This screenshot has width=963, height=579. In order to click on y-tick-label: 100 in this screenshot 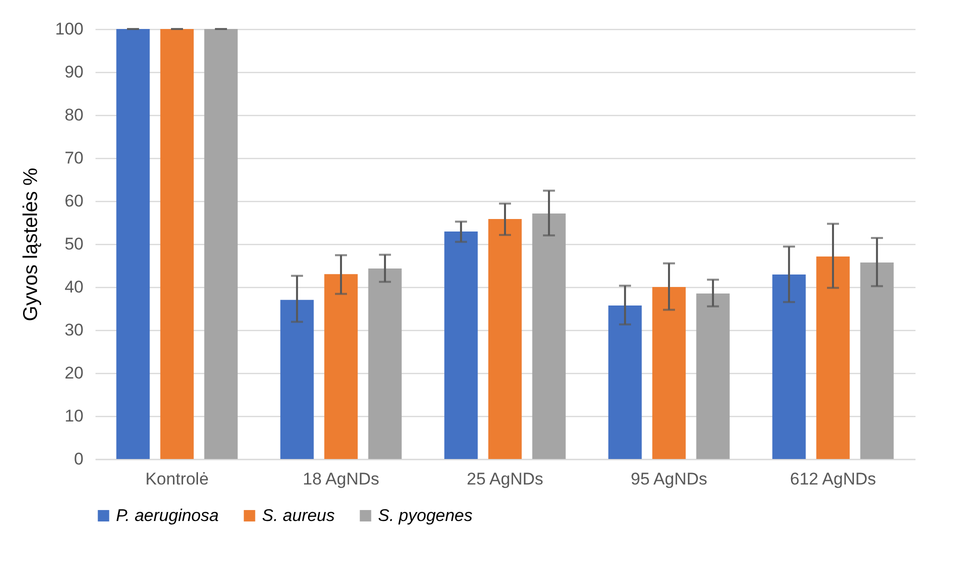, I will do `click(69, 29)`.